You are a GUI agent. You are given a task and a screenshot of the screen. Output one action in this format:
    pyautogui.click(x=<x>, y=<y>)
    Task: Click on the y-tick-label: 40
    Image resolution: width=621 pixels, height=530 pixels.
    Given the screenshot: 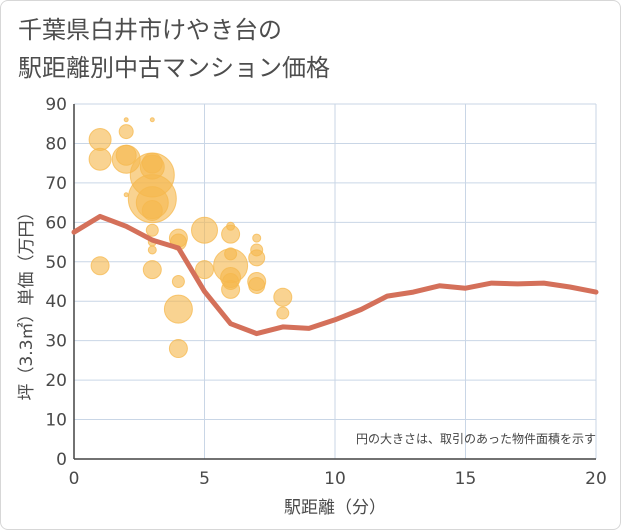 What is the action you would take?
    pyautogui.click(x=56, y=302)
    